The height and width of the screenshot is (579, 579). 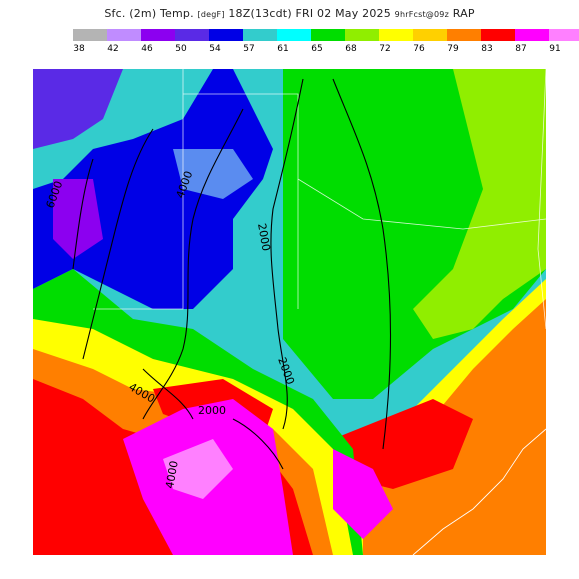 I want to click on title-time: 18Z(13cdt) FRI 02 May 2025, so click(x=309, y=13).